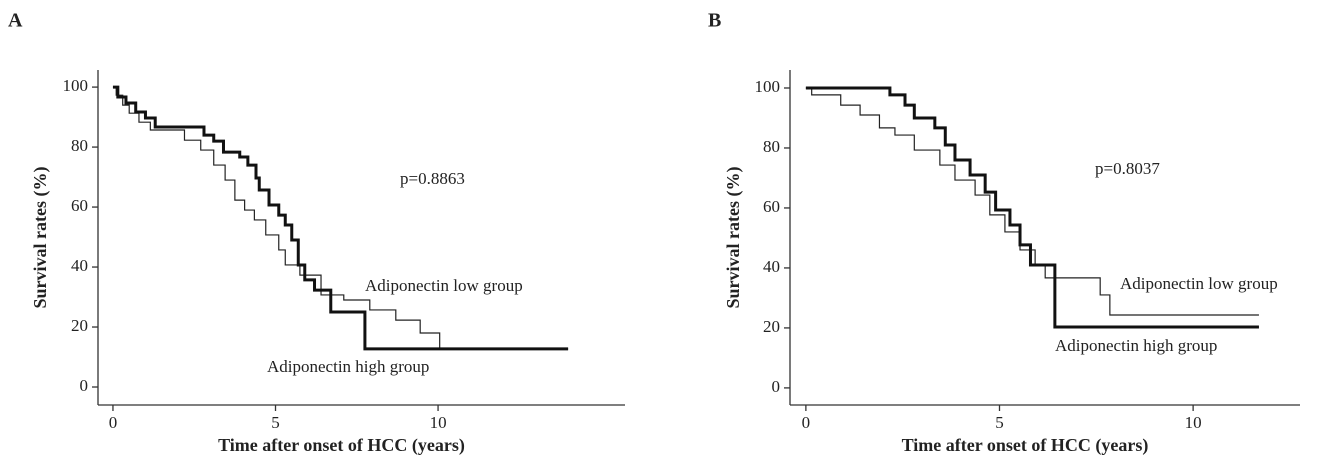  I want to click on p-value: p=0.8863, so click(432, 178).